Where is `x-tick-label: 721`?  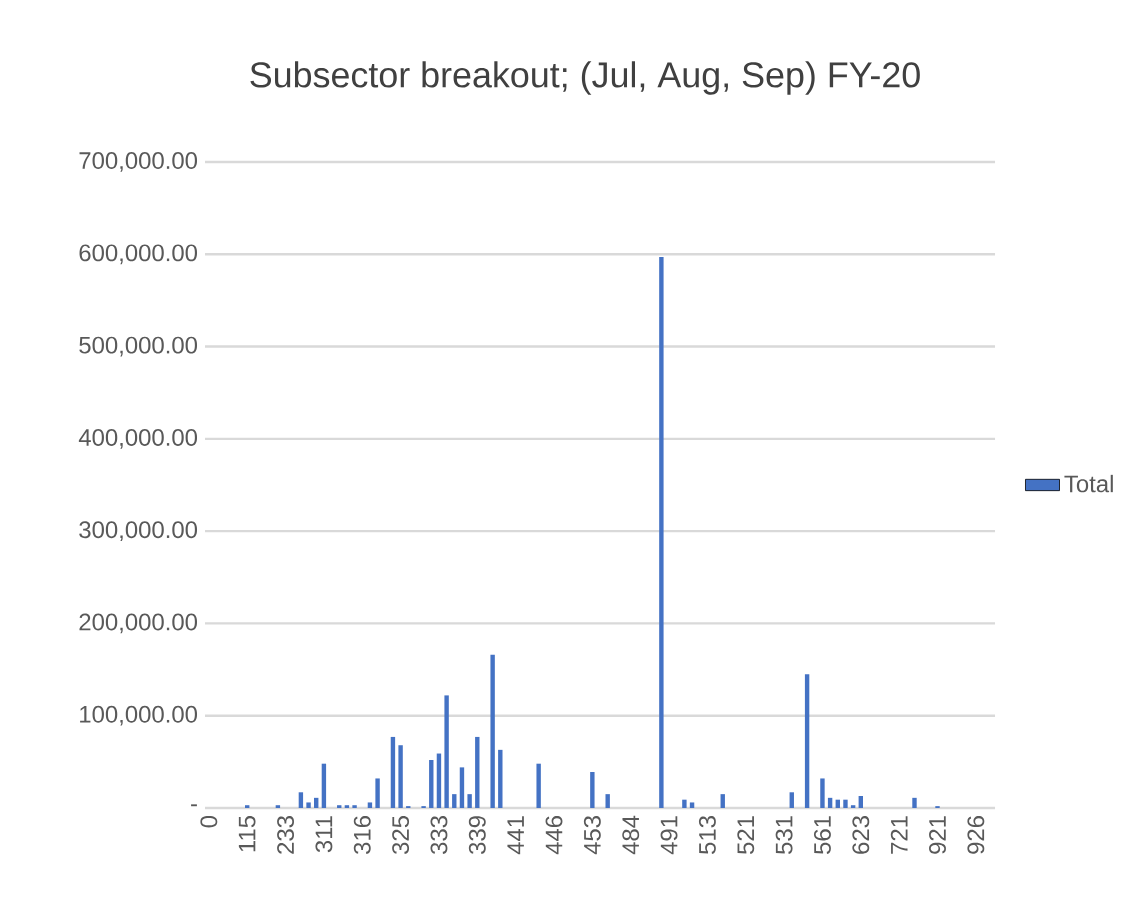 x-tick-label: 721 is located at coordinates (899, 835).